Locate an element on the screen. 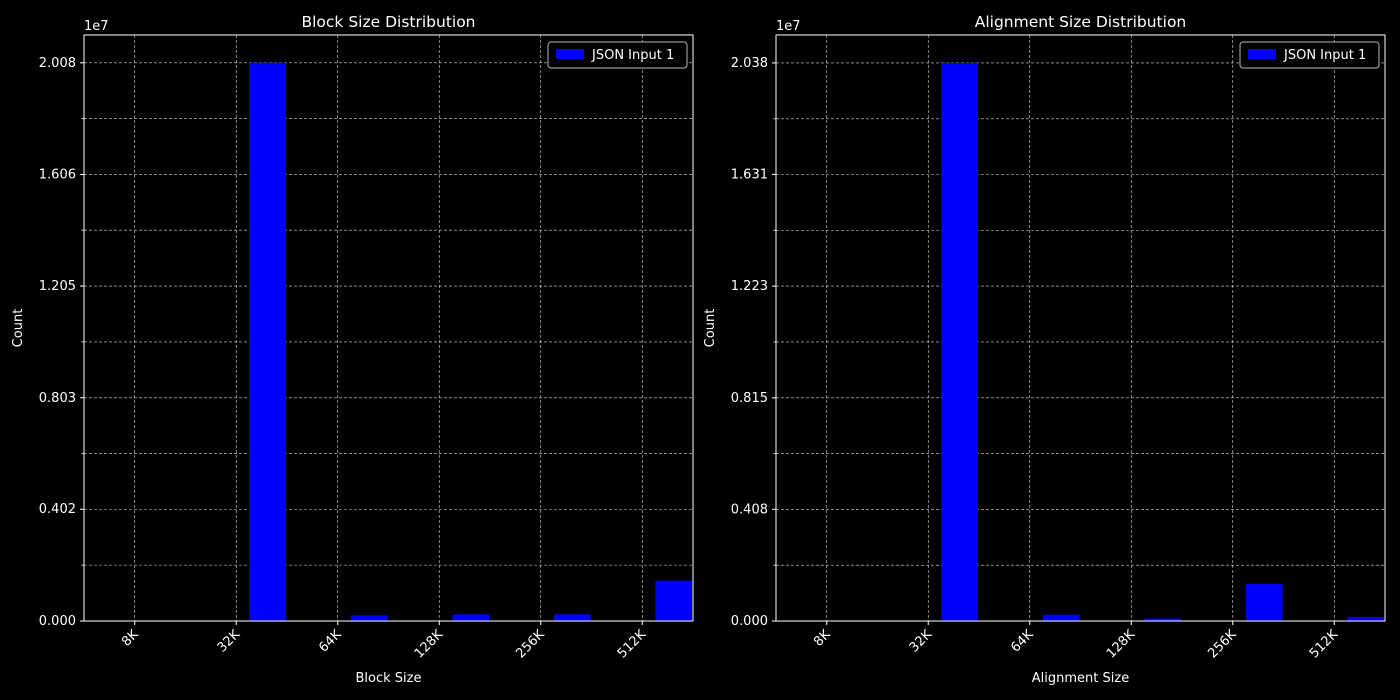  y-tick-label: 1.205 is located at coordinates (57, 286).